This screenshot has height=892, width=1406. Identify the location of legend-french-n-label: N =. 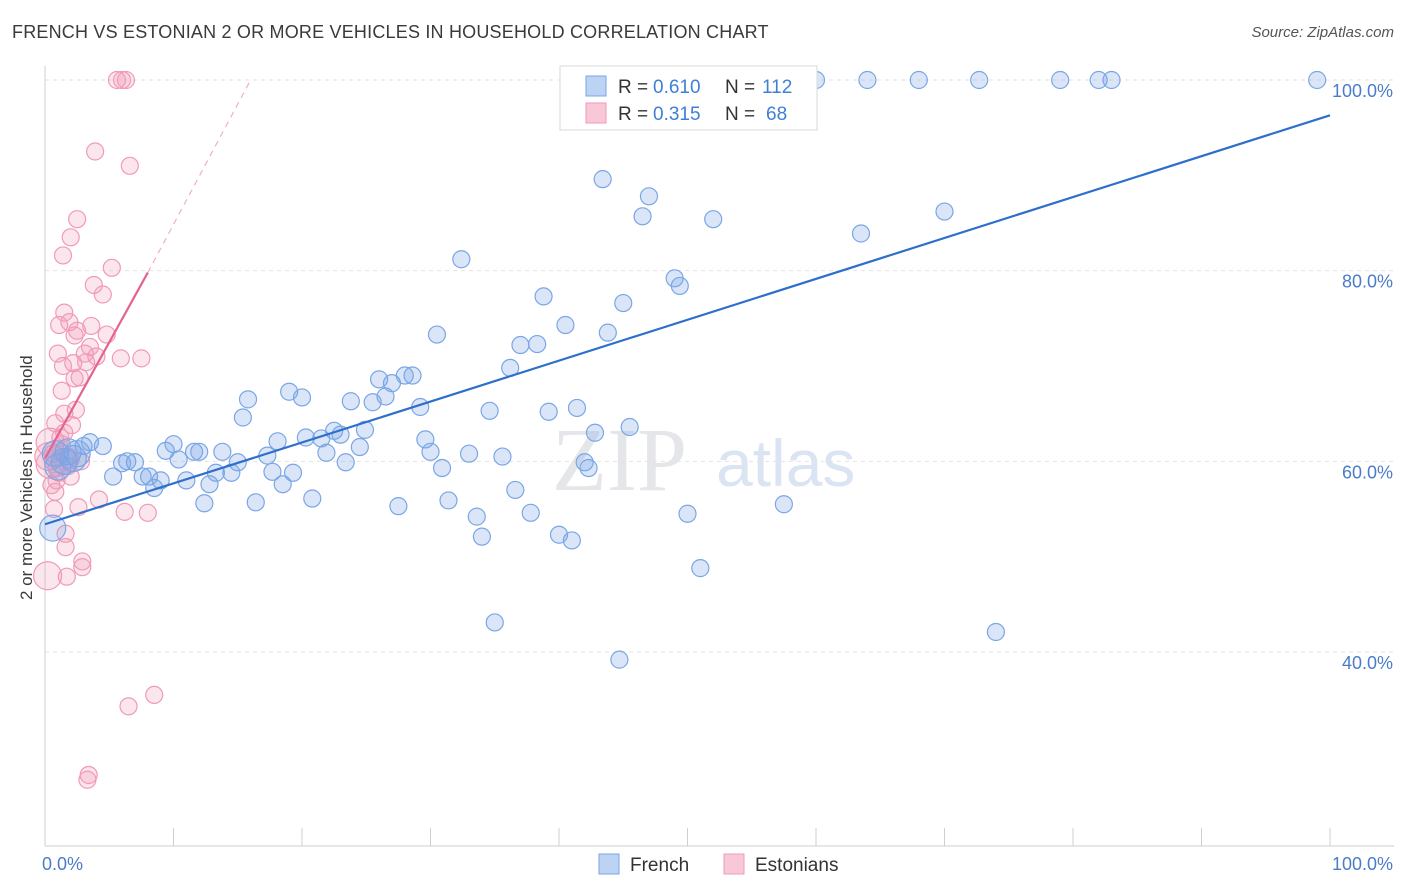
(740, 87).